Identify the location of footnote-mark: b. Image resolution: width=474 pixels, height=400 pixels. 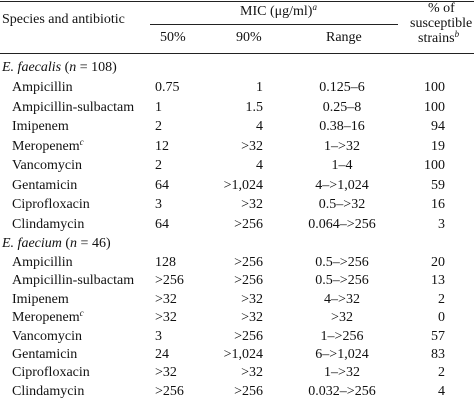
(457, 34).